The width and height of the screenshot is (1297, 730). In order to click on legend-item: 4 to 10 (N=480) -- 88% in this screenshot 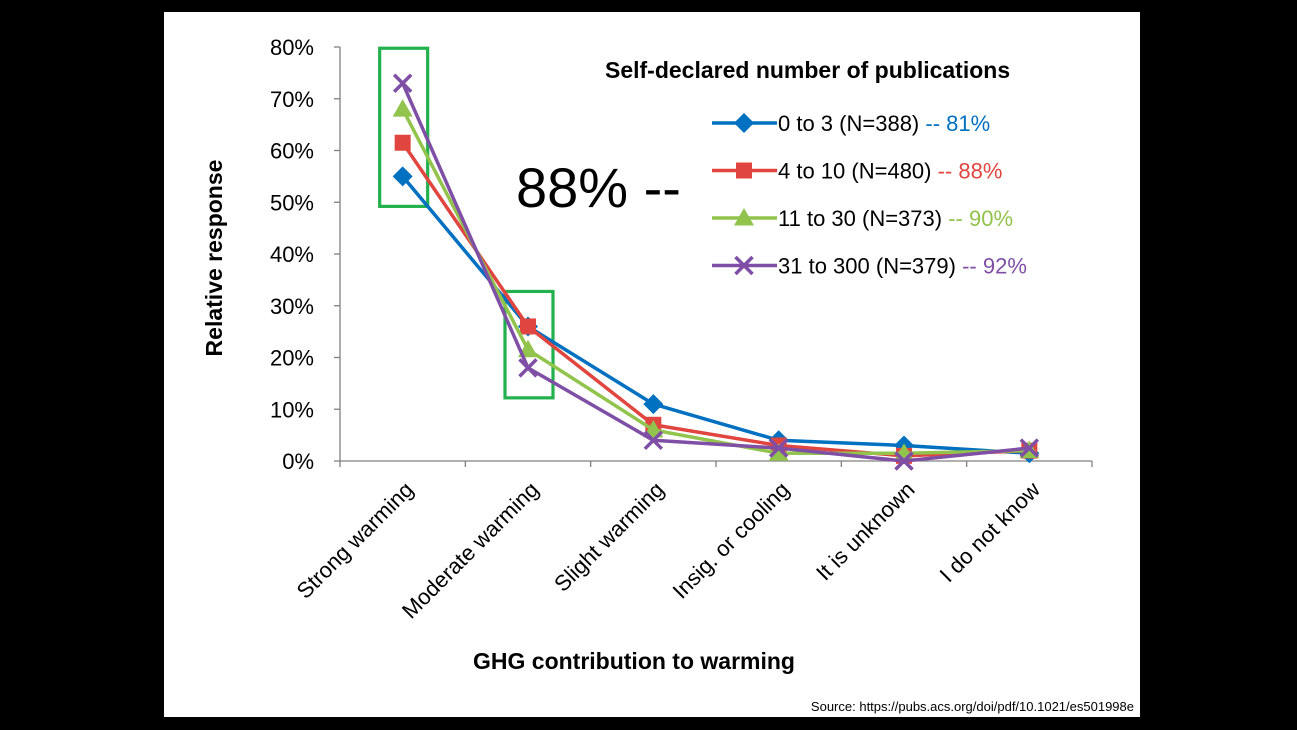, I will do `click(857, 171)`.